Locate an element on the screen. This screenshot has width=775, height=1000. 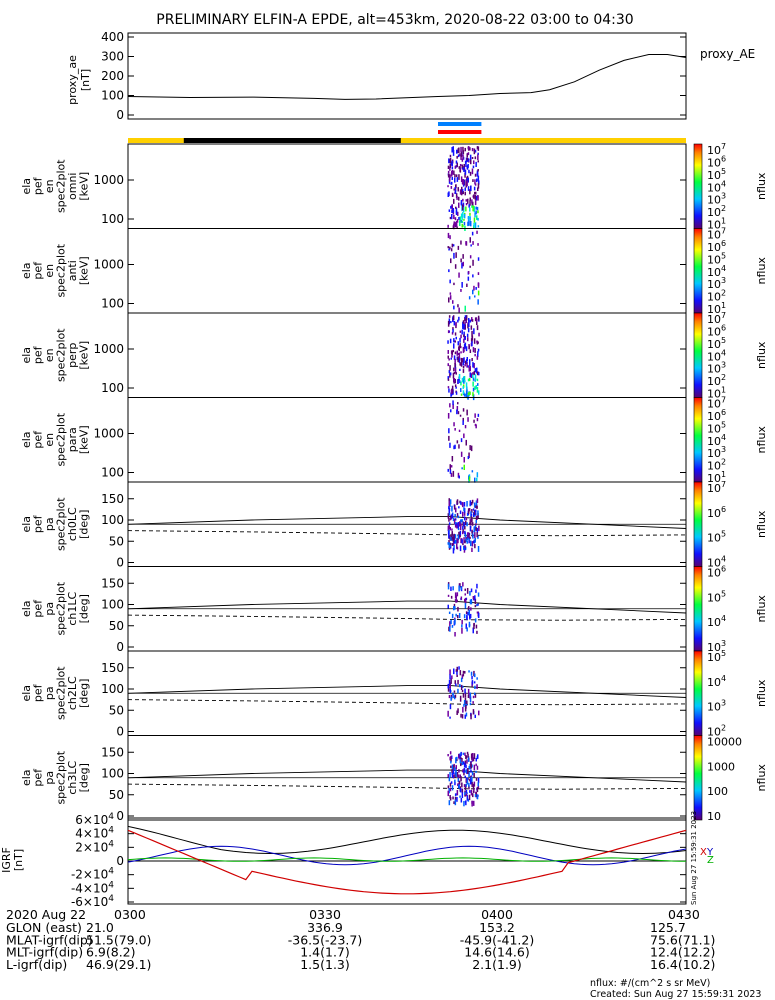
energy-ytick: 100 is located at coordinates (112, 304).